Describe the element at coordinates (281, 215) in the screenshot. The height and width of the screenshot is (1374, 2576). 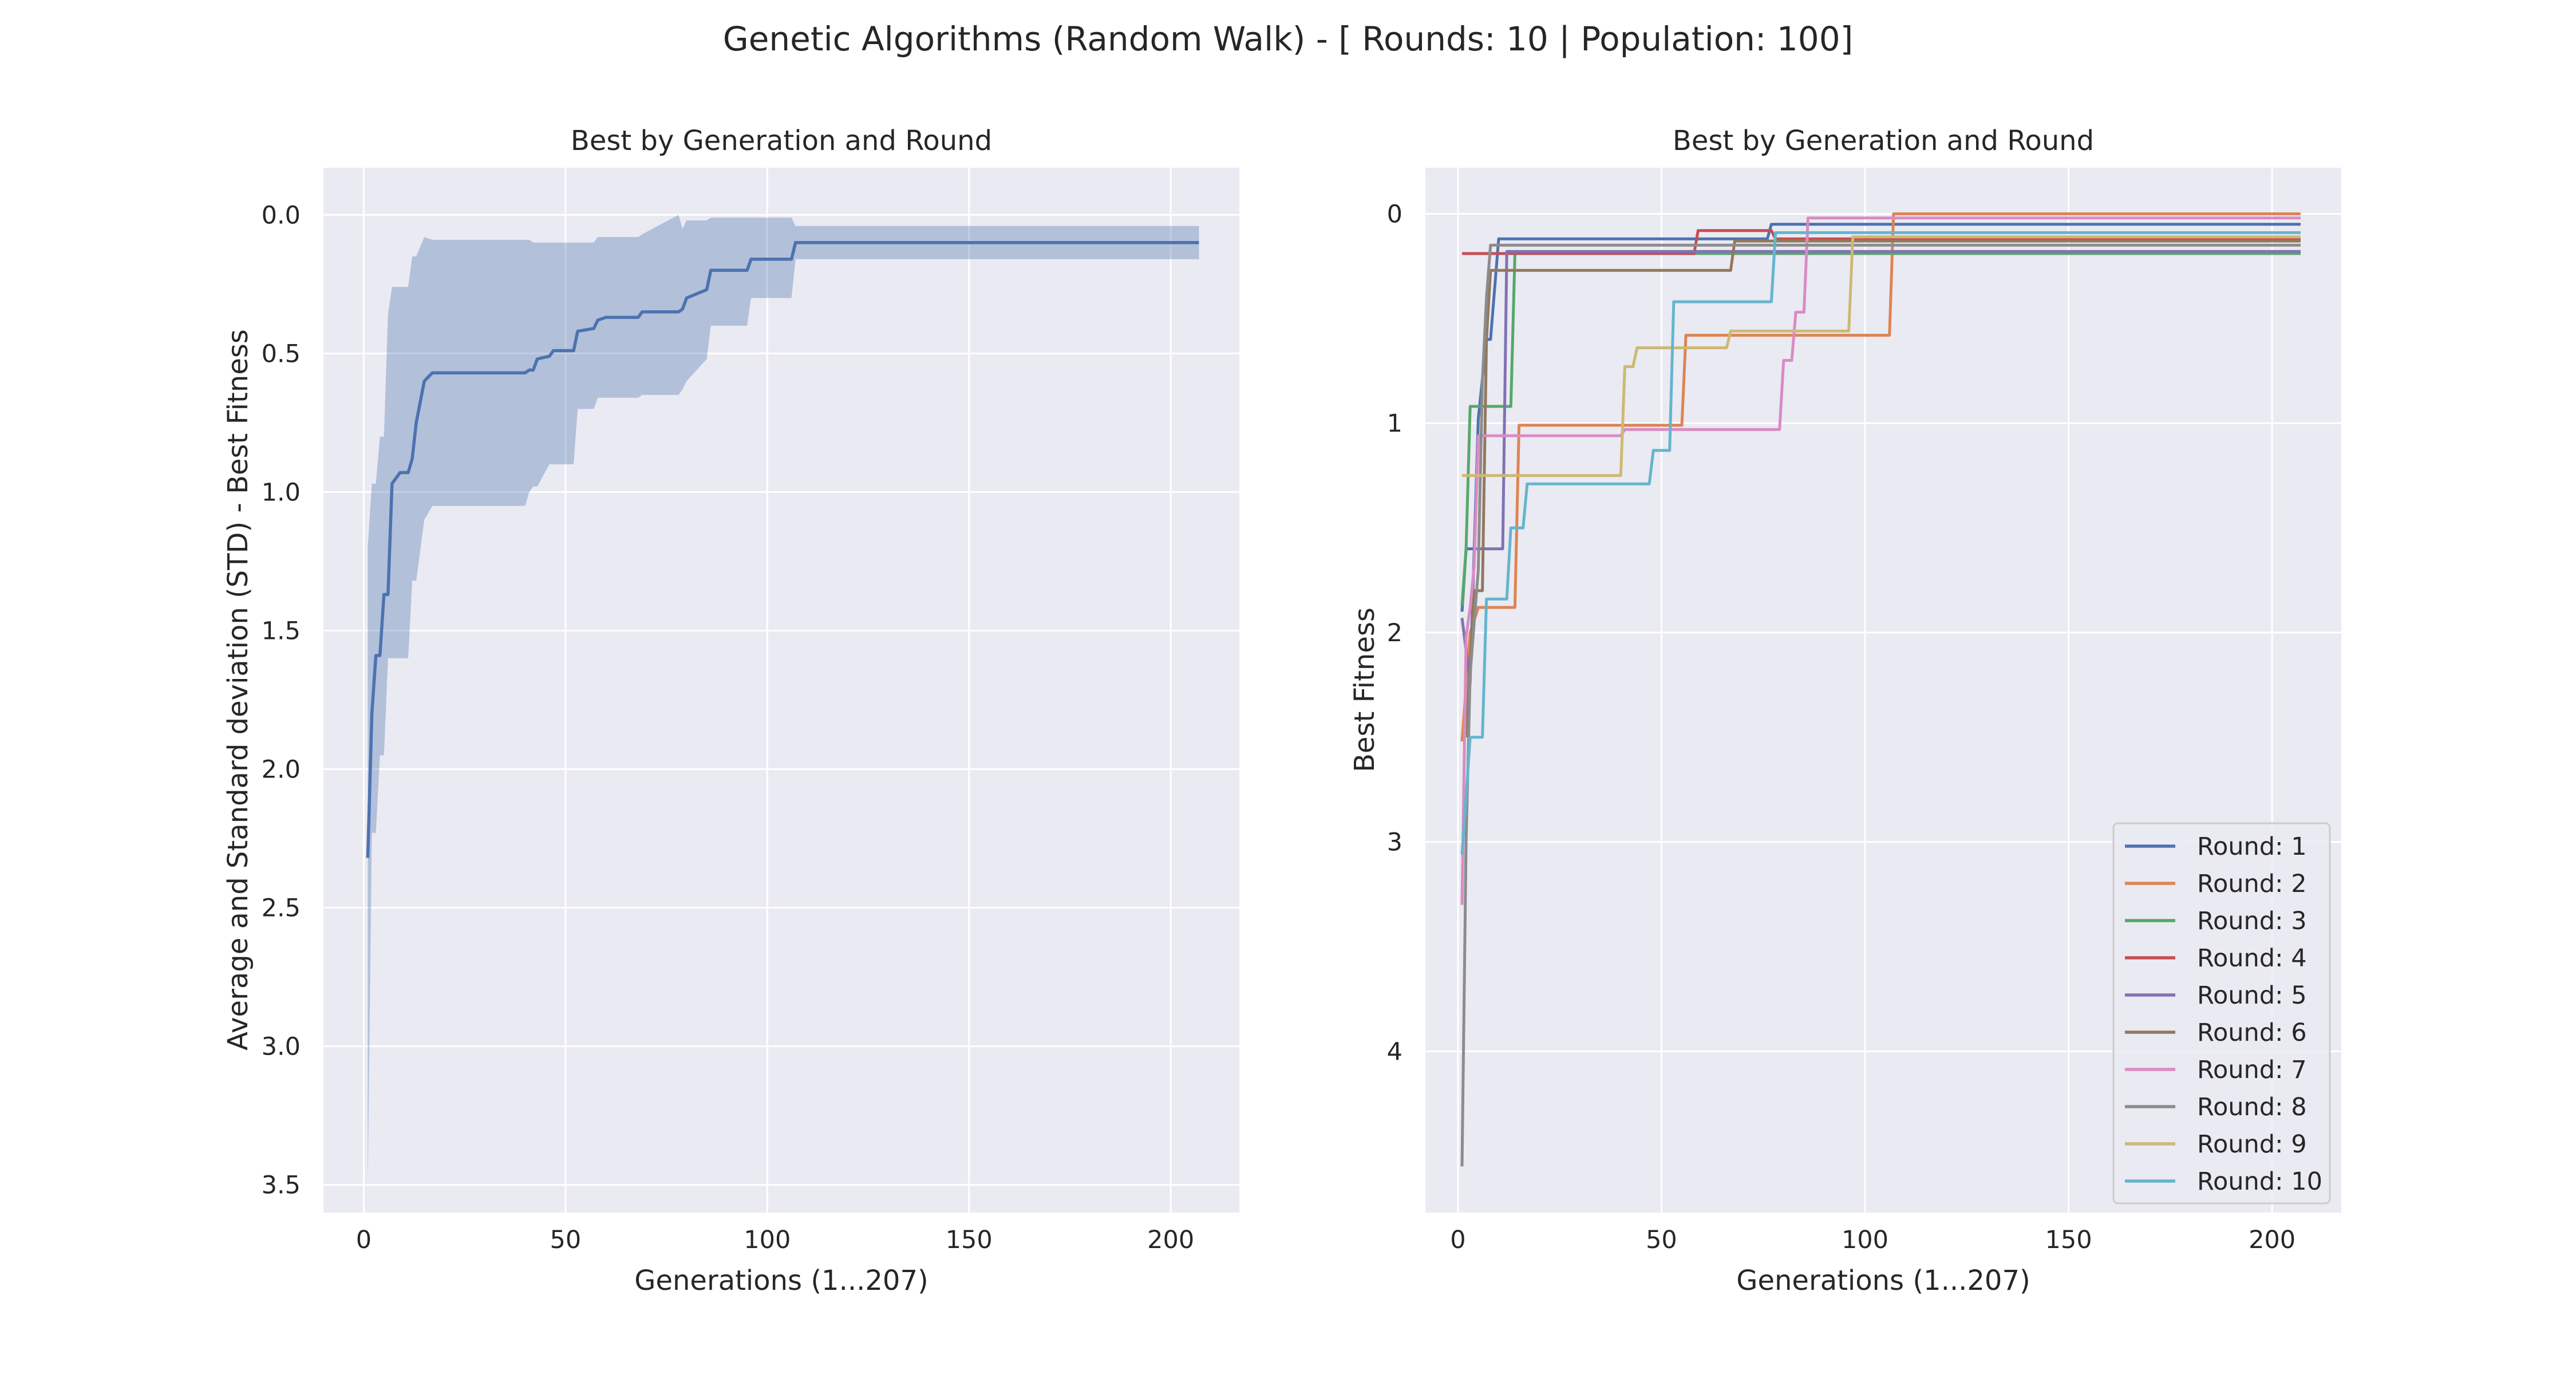
I see `y-tick-label: 0.0` at that location.